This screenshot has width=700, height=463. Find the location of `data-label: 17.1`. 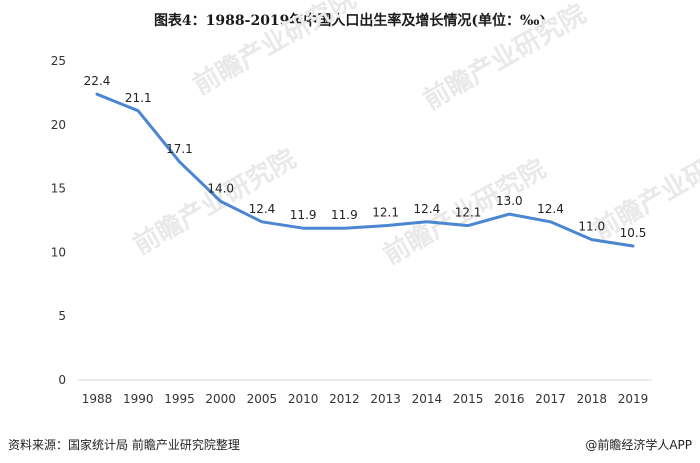

data-label: 17.1 is located at coordinates (179, 149).